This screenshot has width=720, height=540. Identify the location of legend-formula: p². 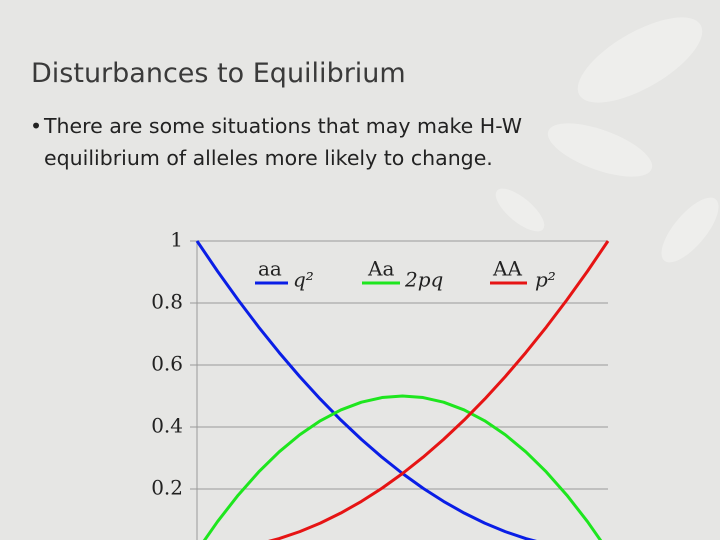
(545, 280).